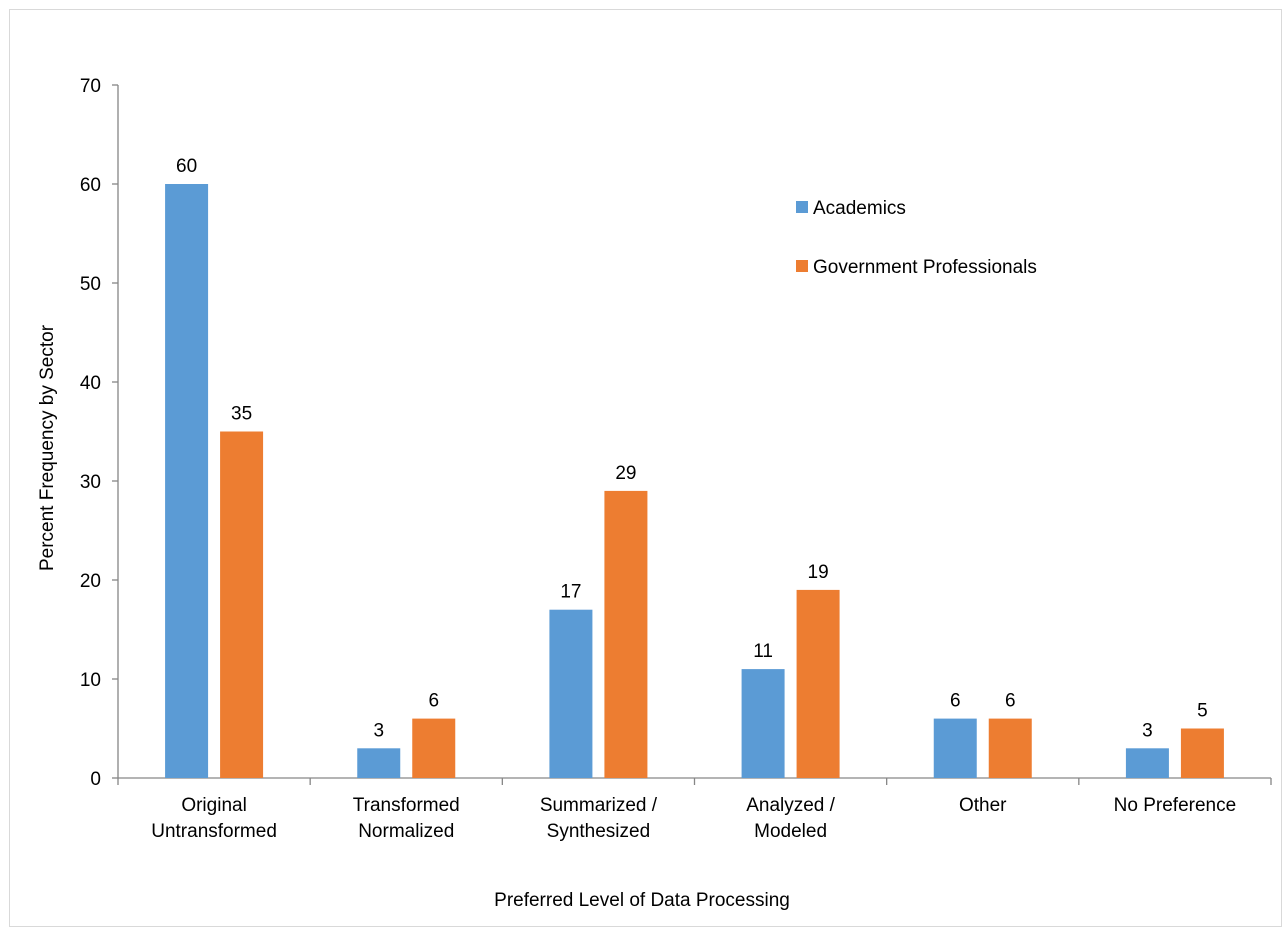 The width and height of the screenshot is (1283, 929). Describe the element at coordinates (916, 238) in the screenshot. I see `legend: Academics Government Professionals` at that location.